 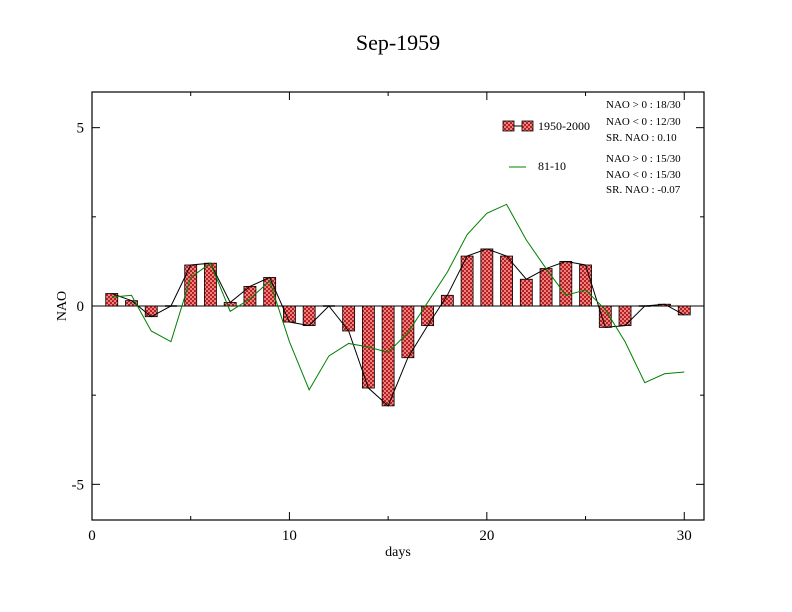 I want to click on y-tick-label: -5, so click(x=78, y=485).